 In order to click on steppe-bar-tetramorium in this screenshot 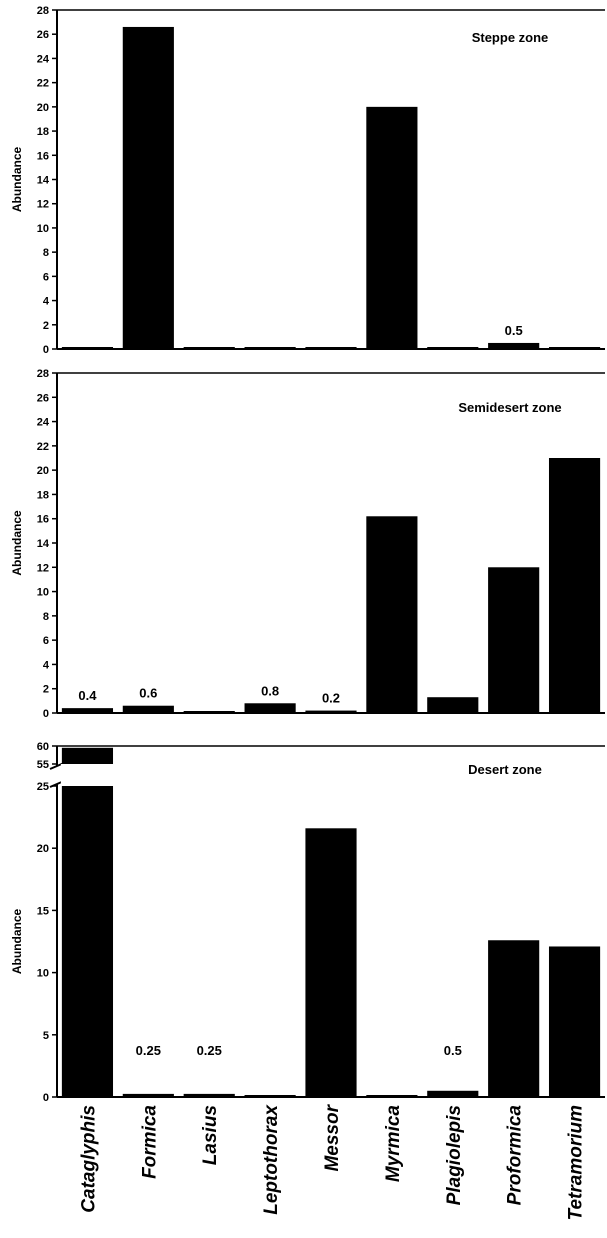, I will do `click(574, 348)`.